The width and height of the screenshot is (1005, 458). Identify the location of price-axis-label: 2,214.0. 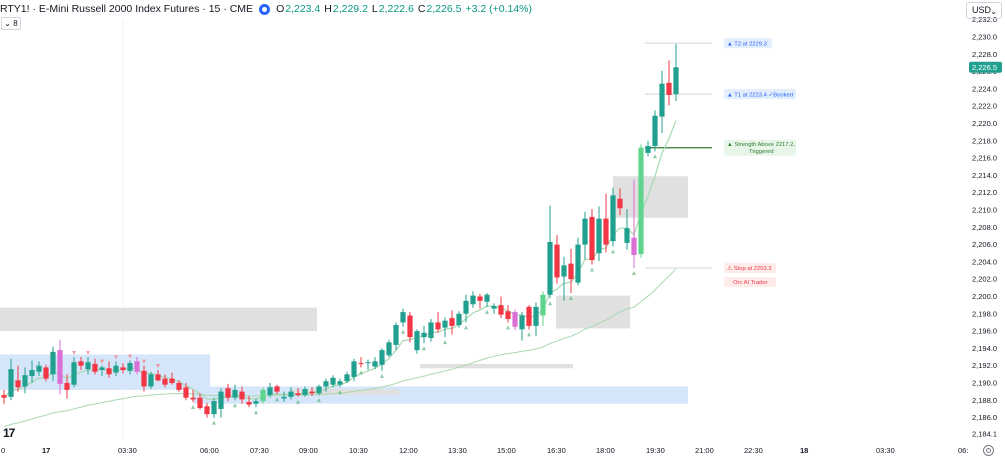
(984, 175).